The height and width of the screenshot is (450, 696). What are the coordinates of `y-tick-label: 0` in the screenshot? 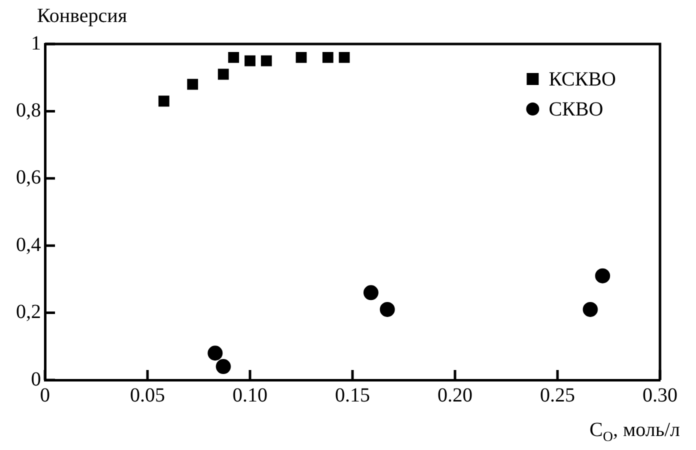 It's located at (36, 379).